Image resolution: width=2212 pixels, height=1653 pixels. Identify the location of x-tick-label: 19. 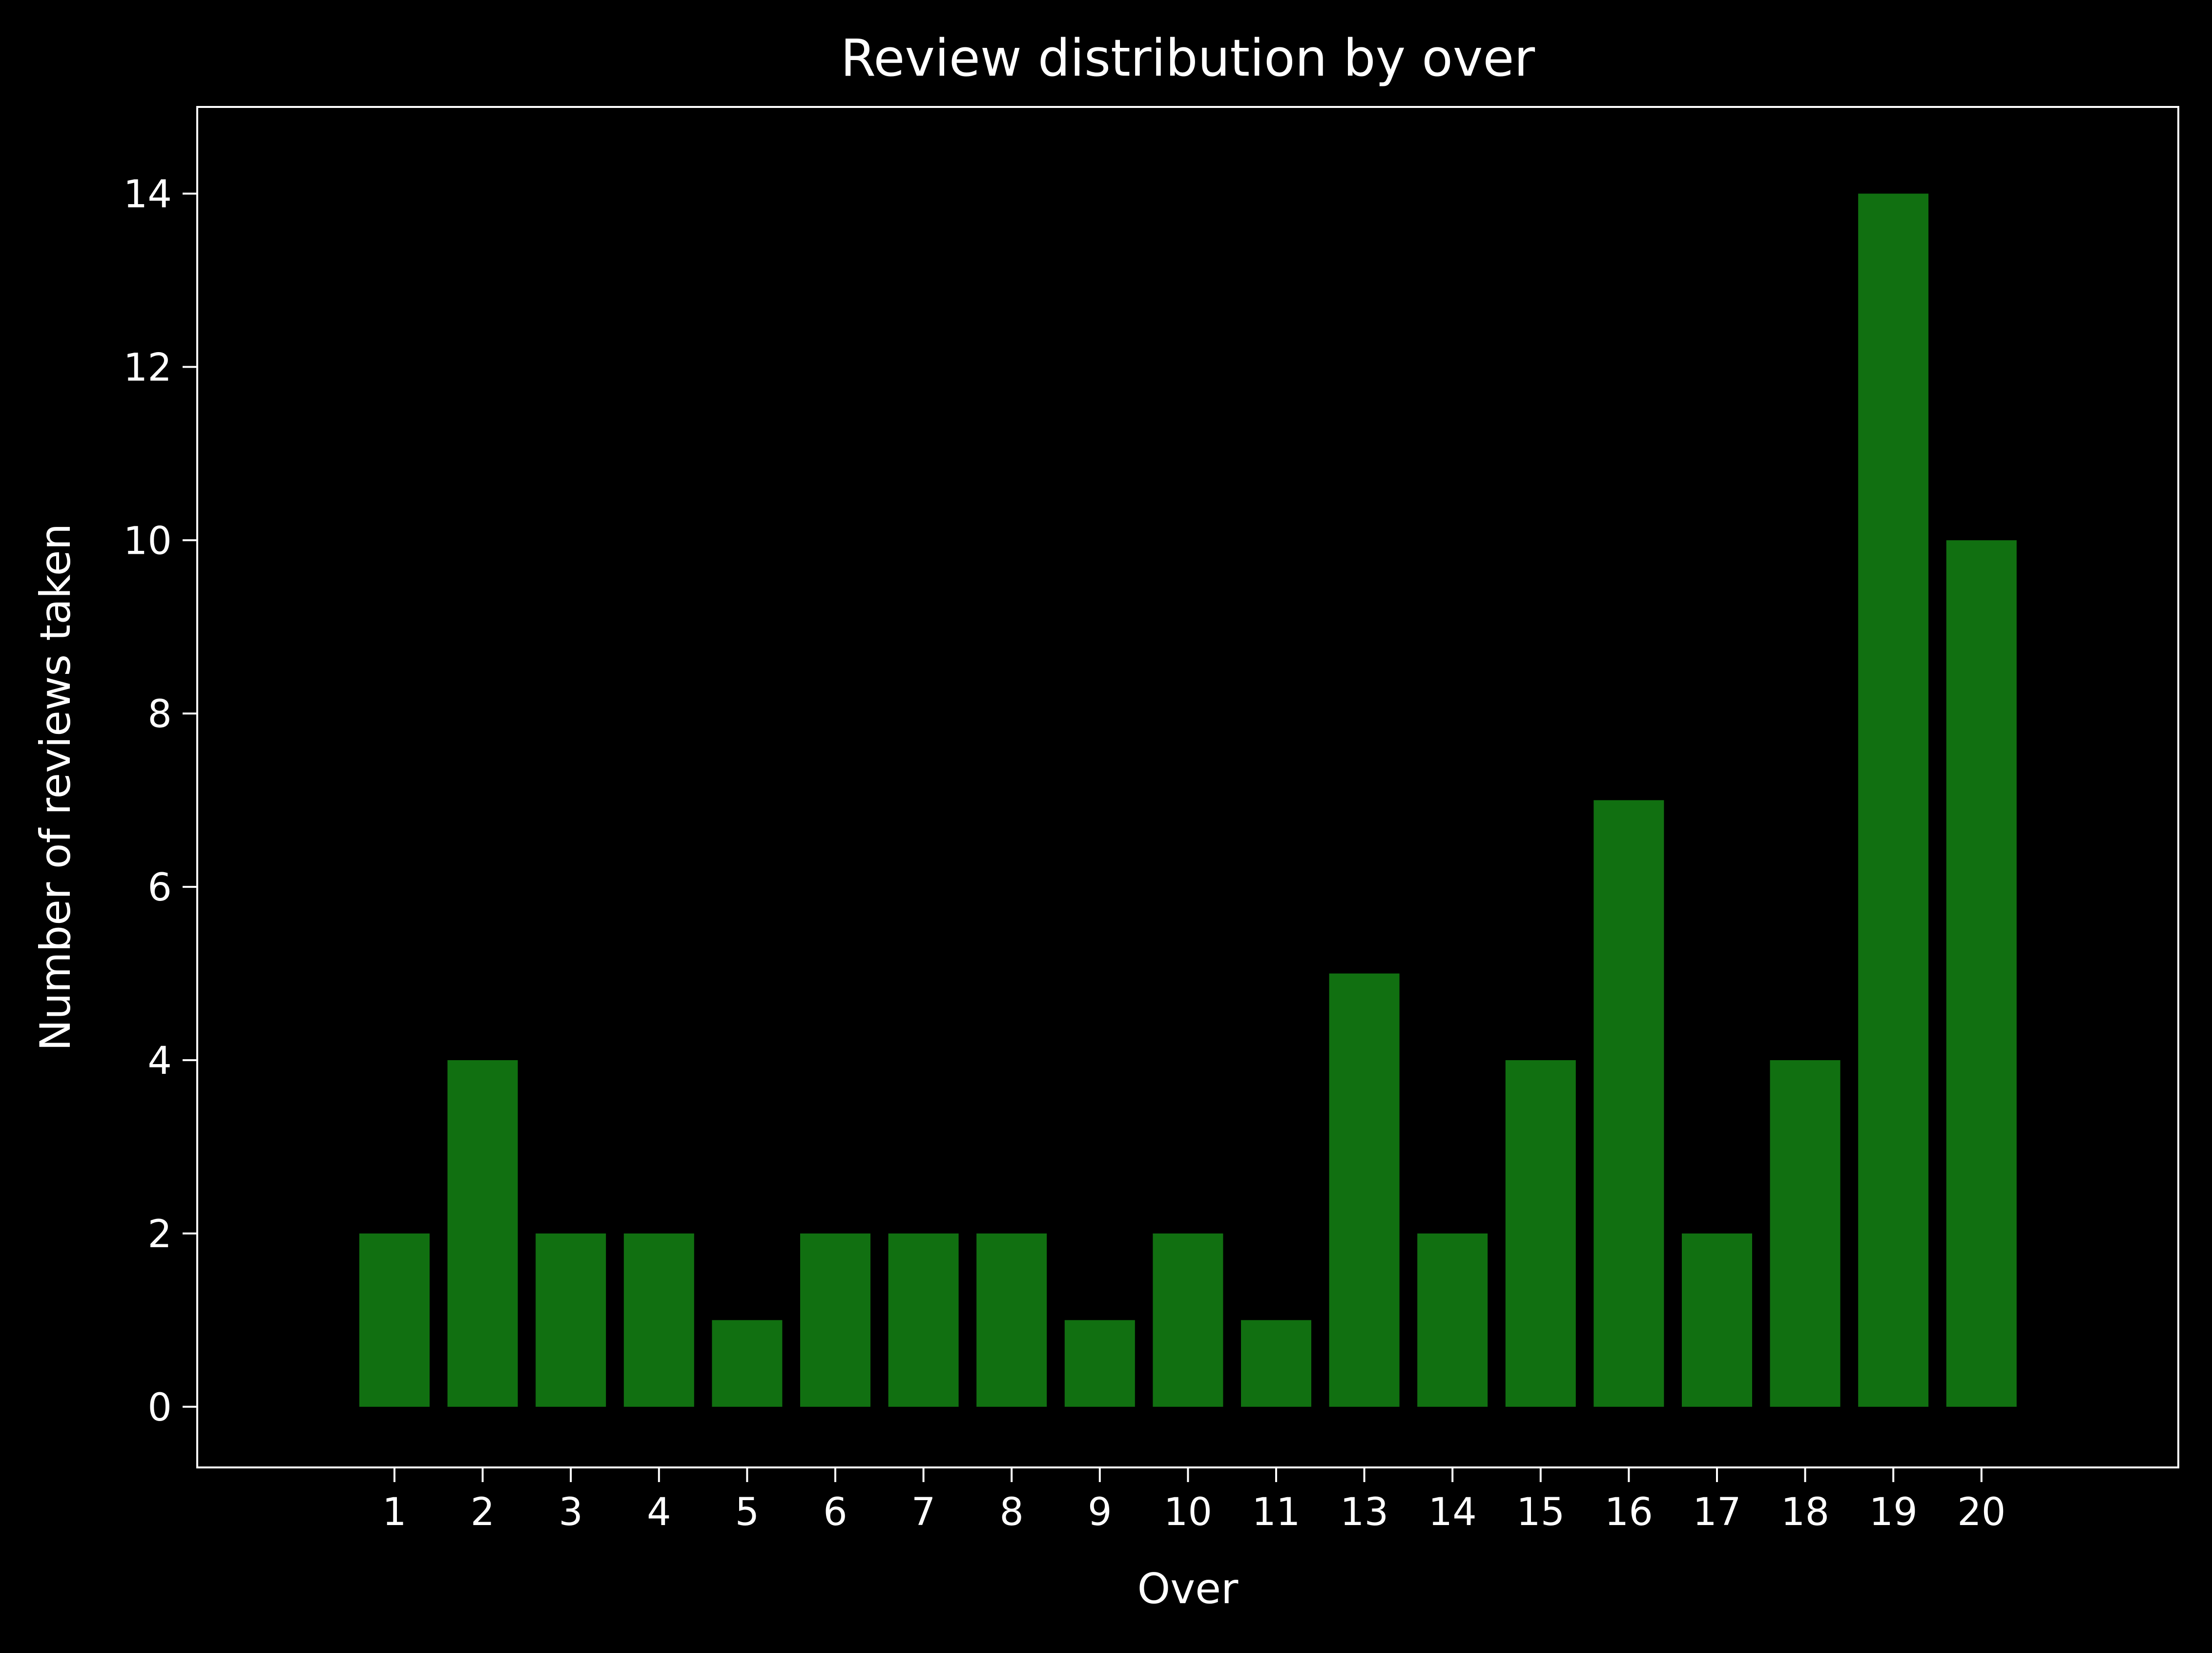
(1893, 1512).